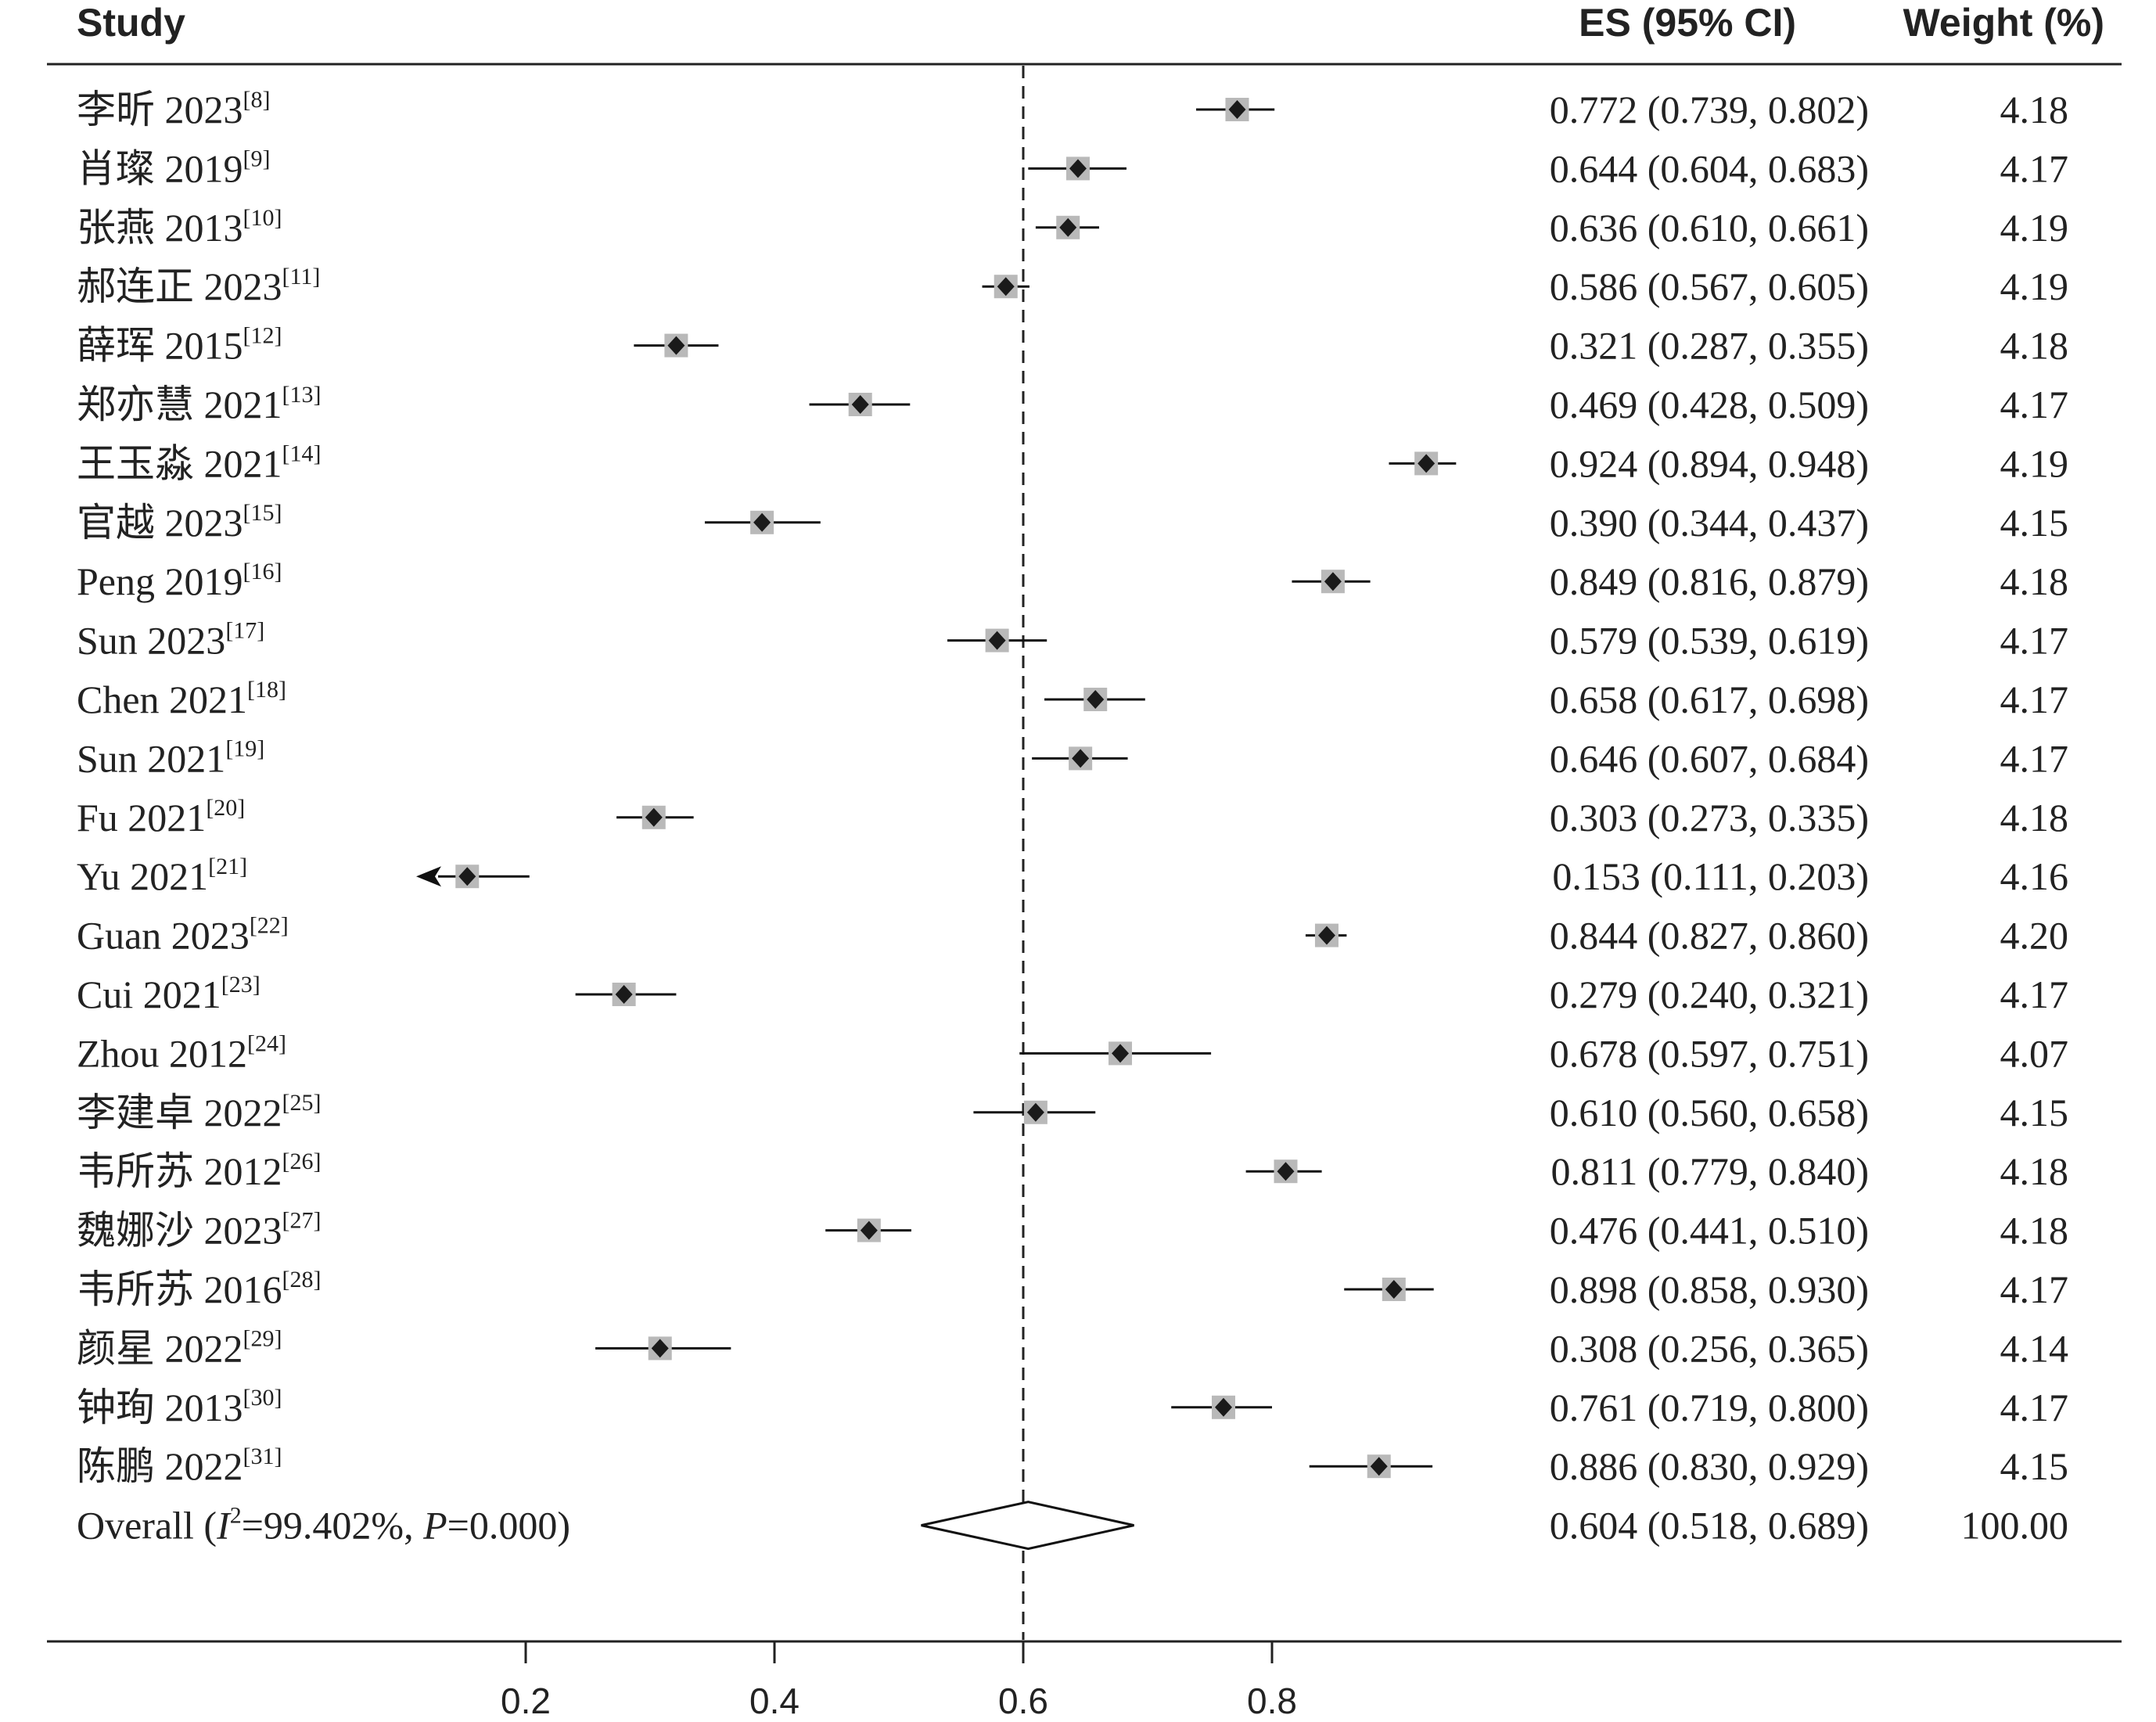 The image size is (2156, 1722). I want to click on study-ref: [29], so click(262, 1338).